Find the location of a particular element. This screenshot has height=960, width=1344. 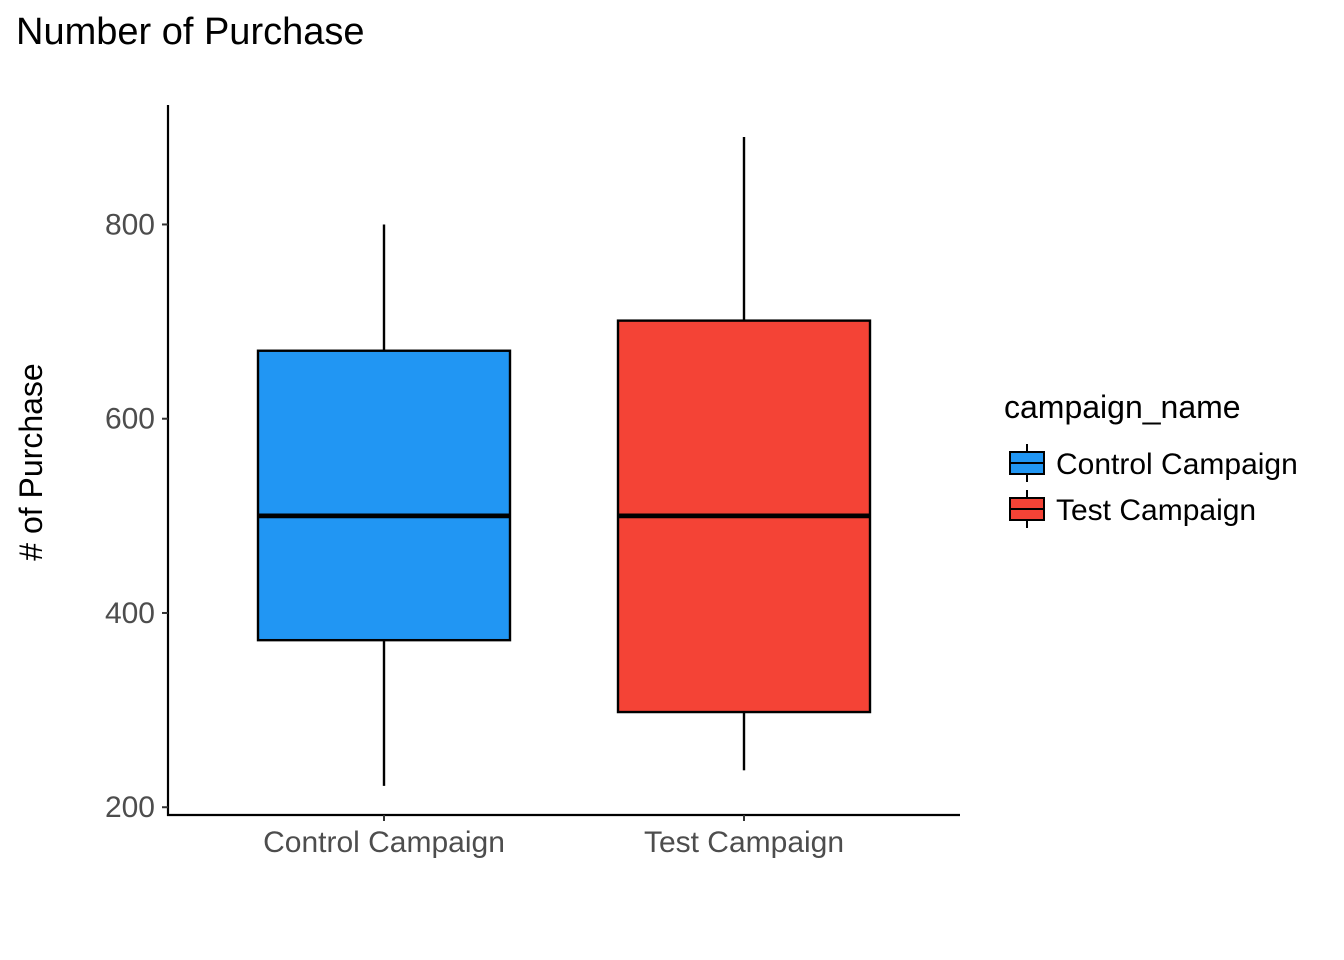

legend-label: Control Campaign is located at coordinates (1177, 464).